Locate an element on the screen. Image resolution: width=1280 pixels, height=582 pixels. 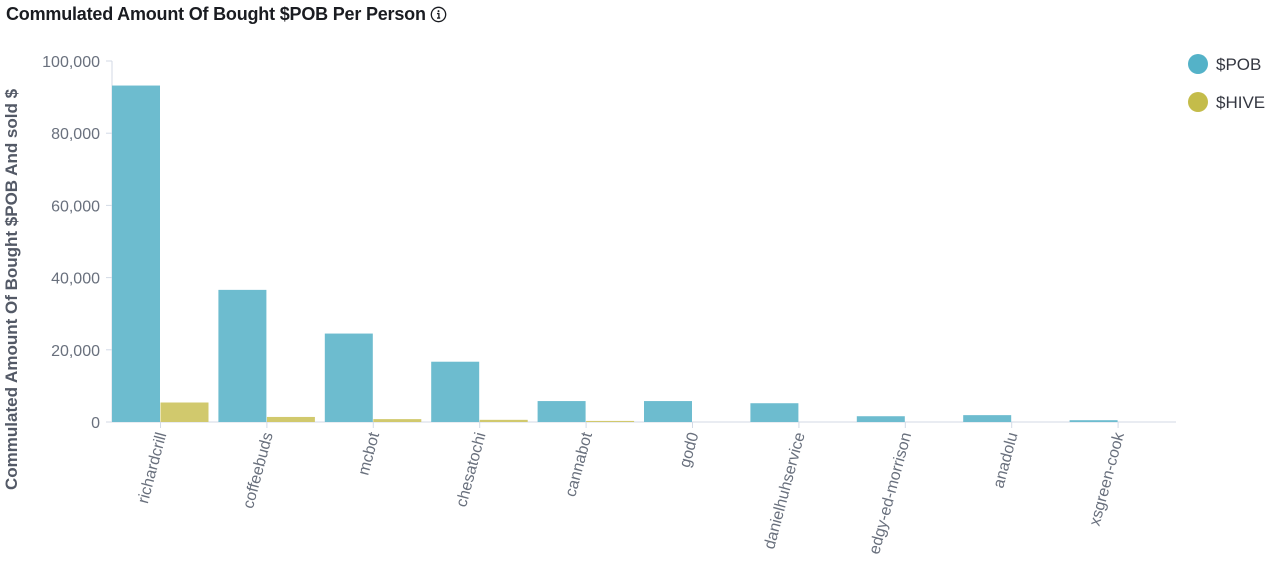
x-tick-label: richardcrill is located at coordinates (152, 468).